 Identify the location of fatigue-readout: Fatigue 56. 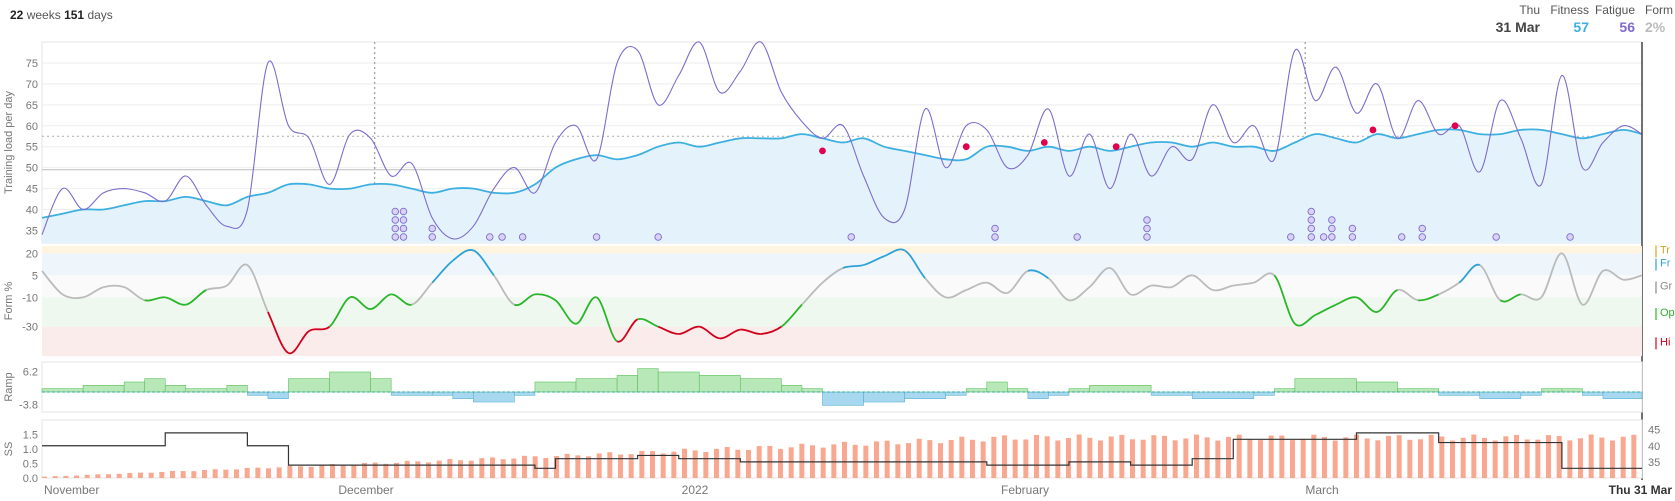
(1615, 19).